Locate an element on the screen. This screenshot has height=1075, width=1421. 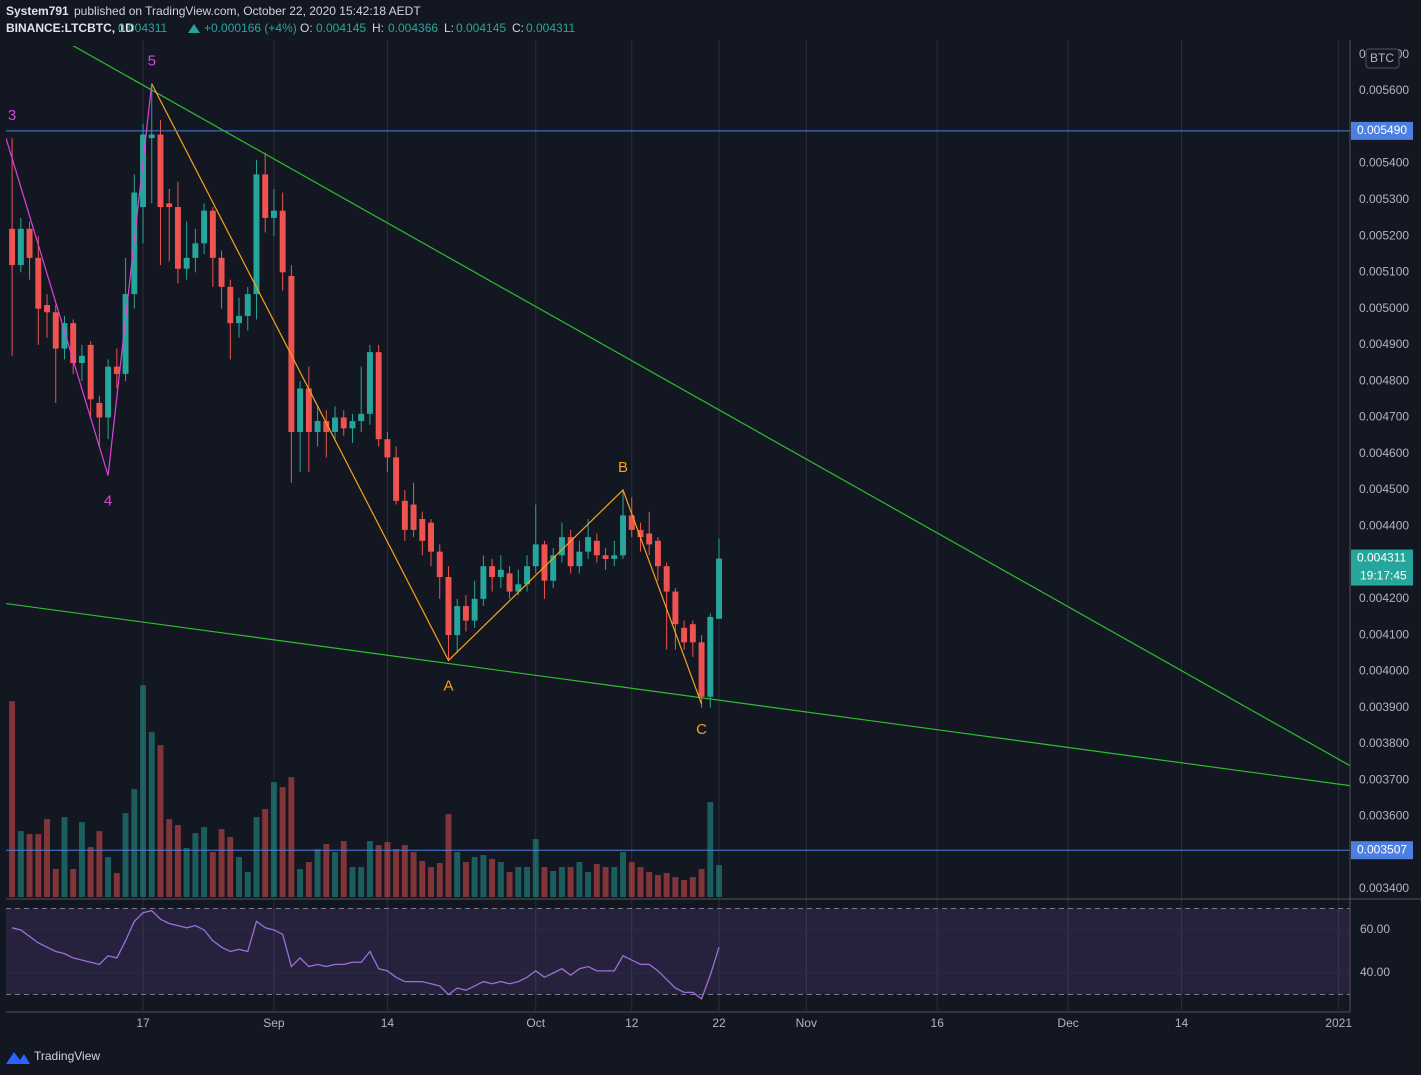
y-tick-label: 0.005600 is located at coordinates (1384, 90).